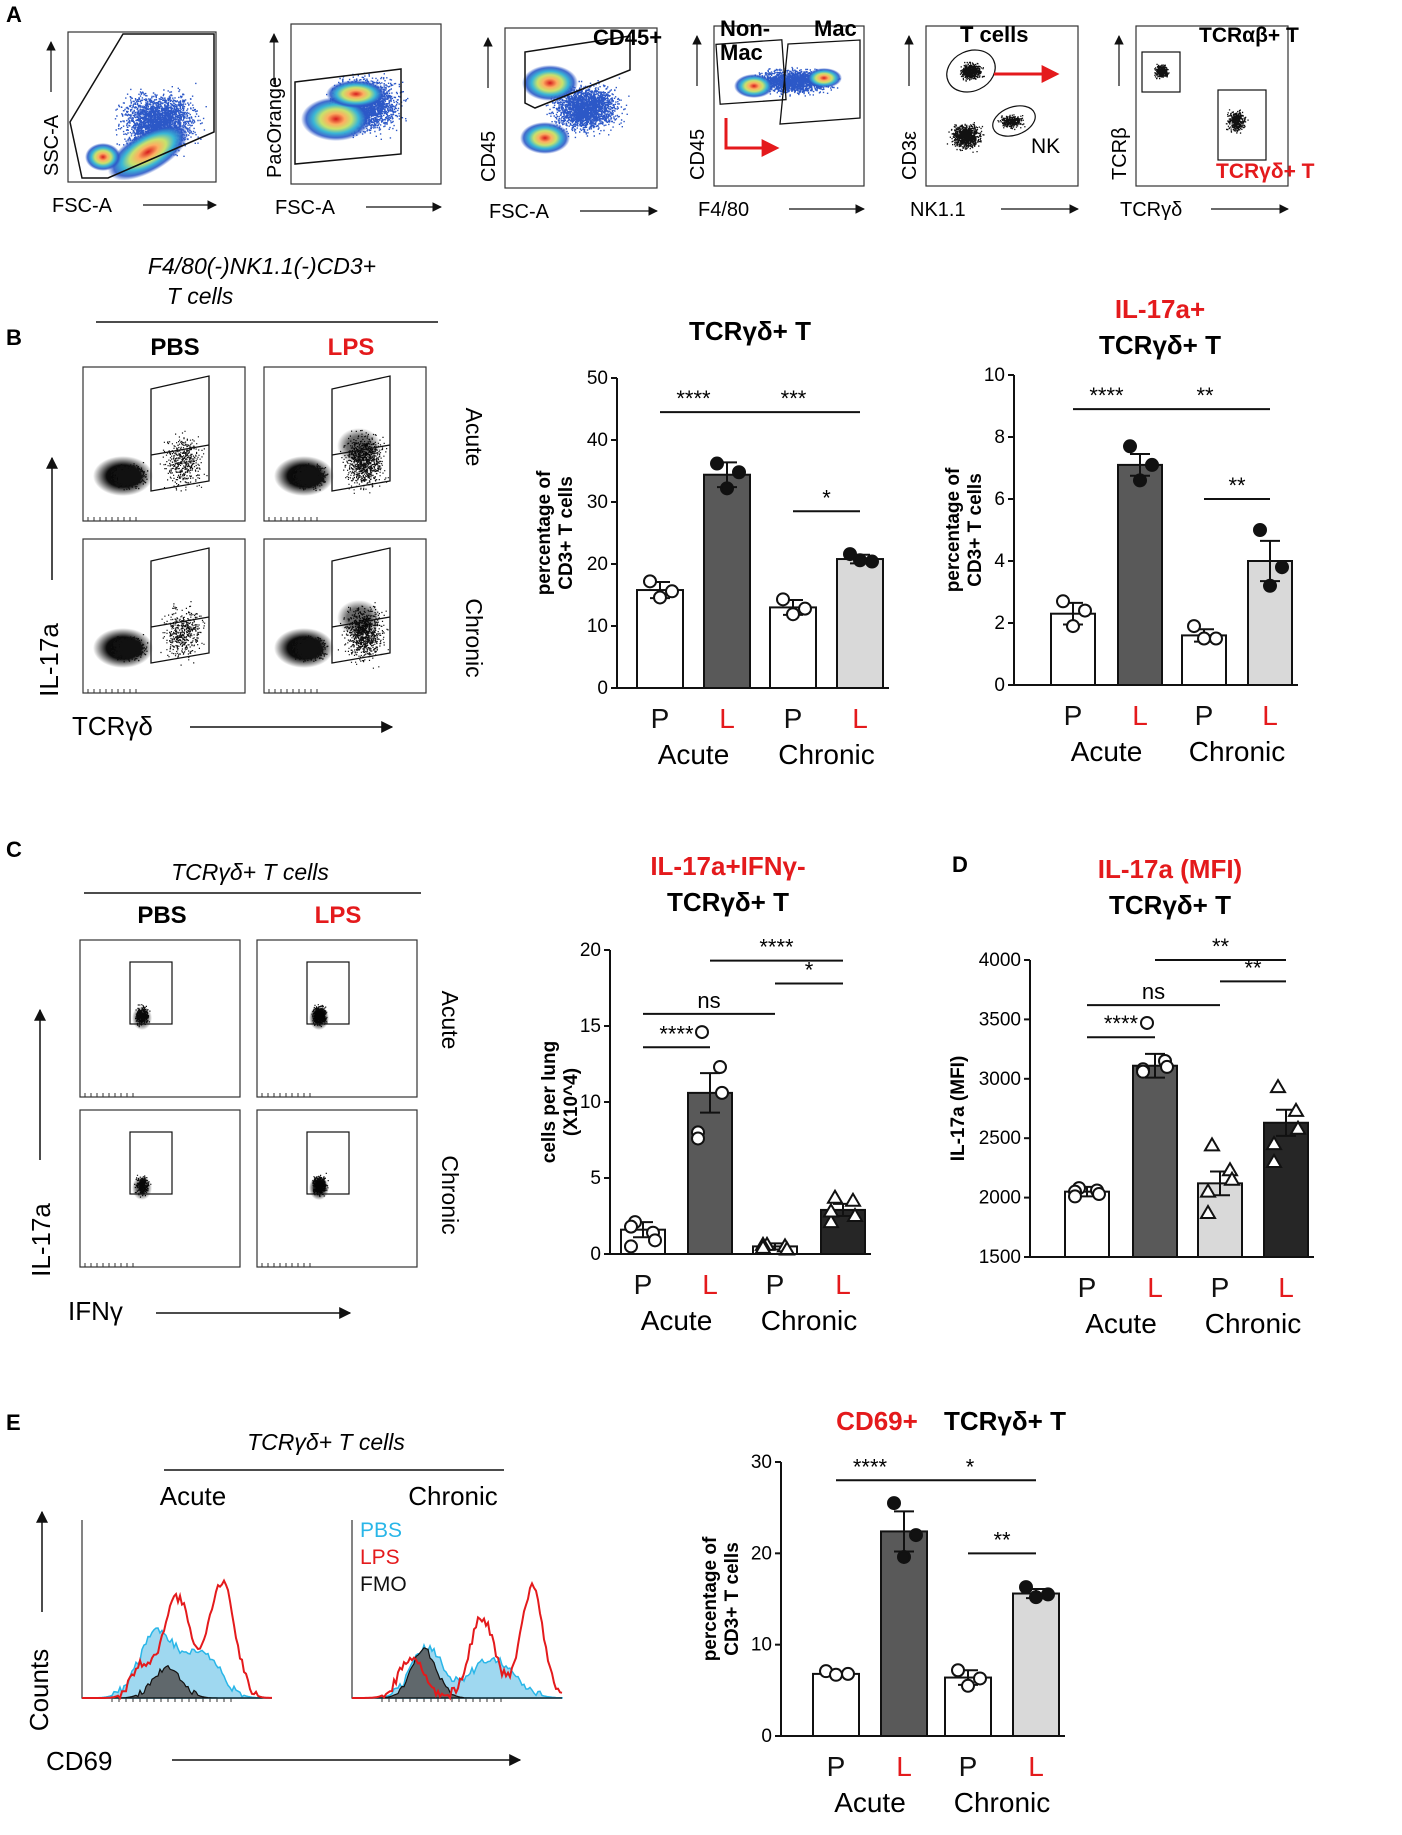 The image size is (1402, 1835). Describe the element at coordinates (338, 915) in the screenshot. I see `panel-c-col-lps: LPS` at that location.